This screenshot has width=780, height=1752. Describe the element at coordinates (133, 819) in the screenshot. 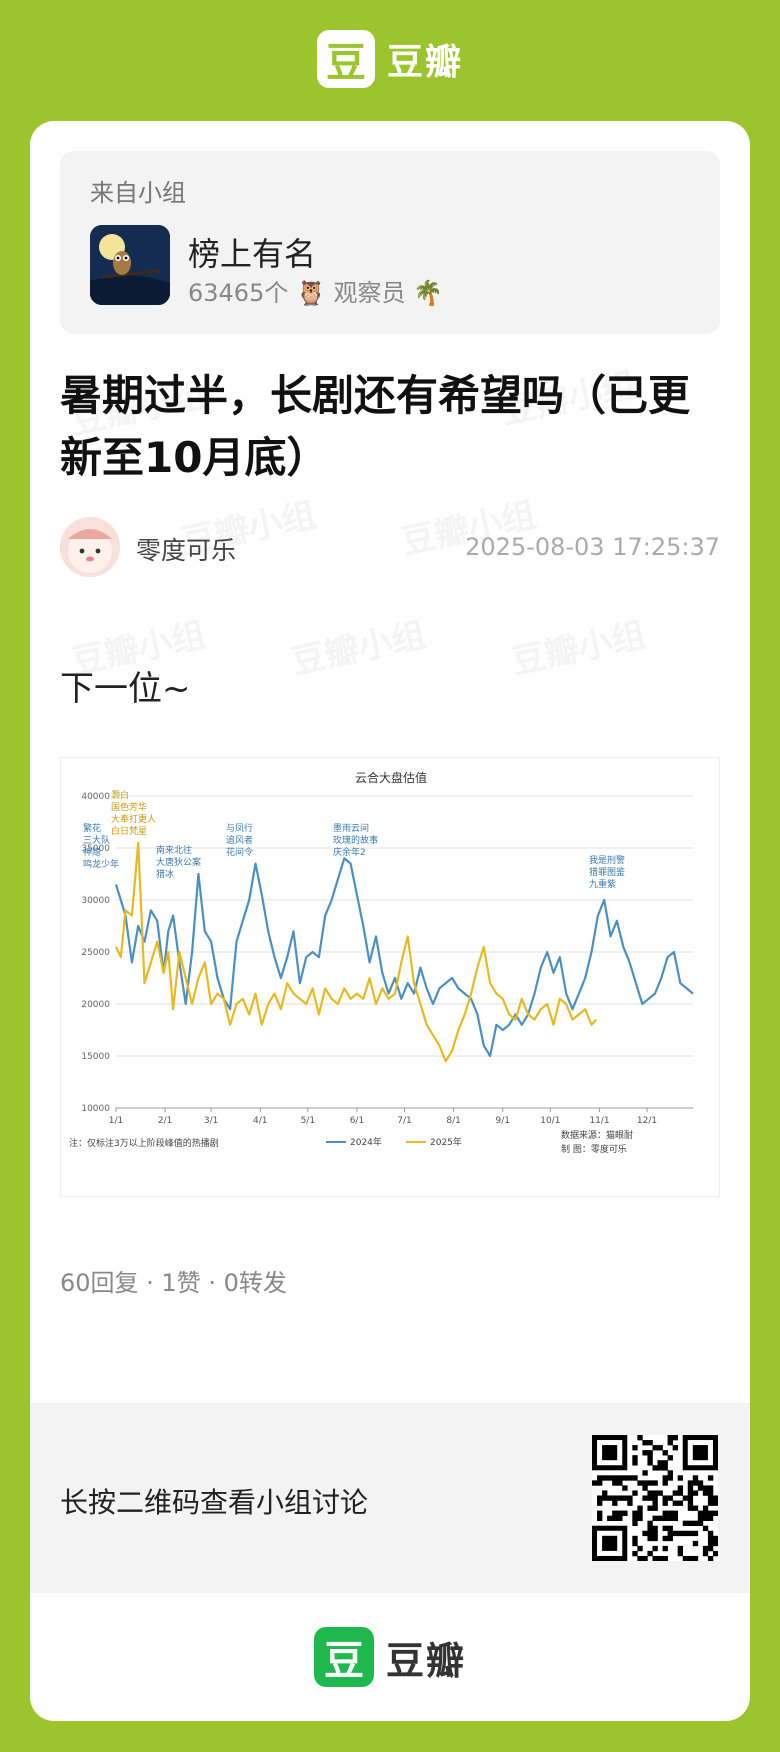

I see `chart-annotation: 大奉打更人` at that location.